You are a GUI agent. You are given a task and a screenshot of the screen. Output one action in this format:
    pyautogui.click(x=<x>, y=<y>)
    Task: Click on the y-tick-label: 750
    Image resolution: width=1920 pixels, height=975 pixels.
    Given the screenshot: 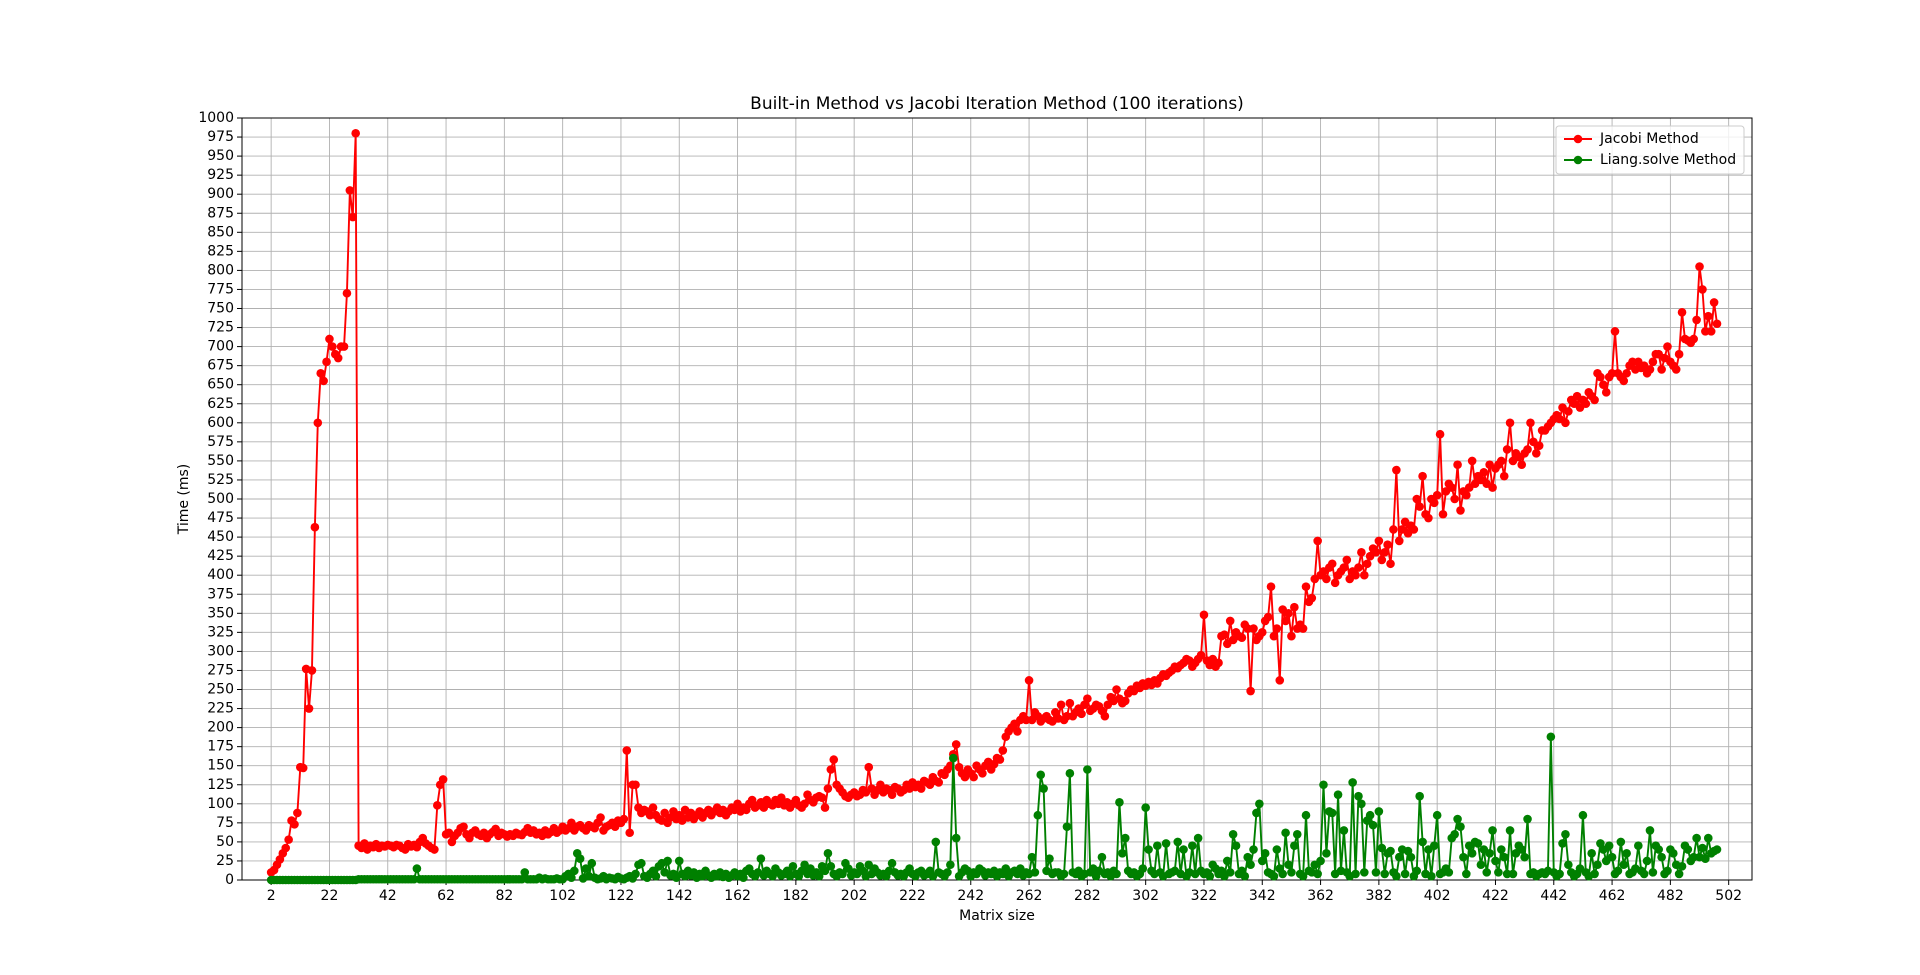 What is the action you would take?
    pyautogui.click(x=220, y=309)
    